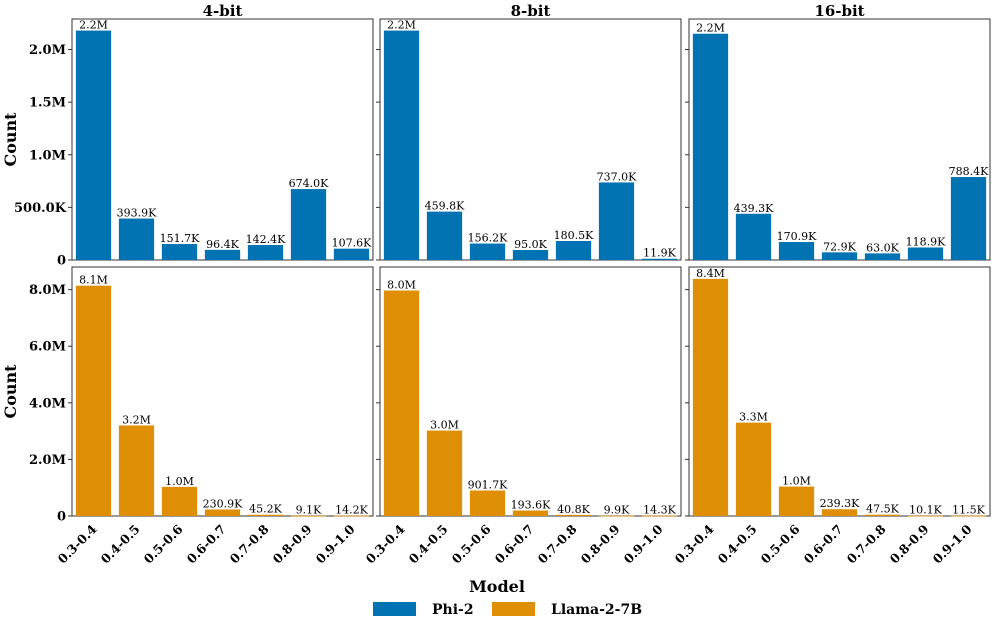  I want to click on data-label: 239.3K, so click(840, 503).